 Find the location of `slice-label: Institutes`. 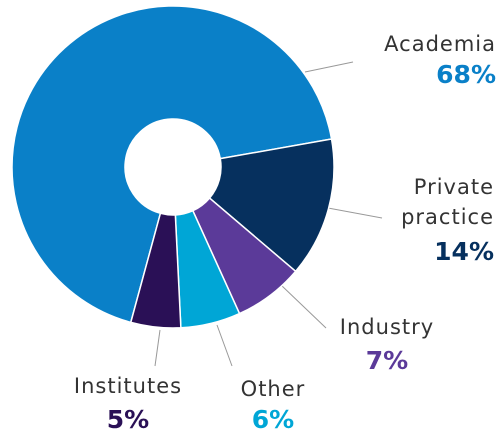

slice-label: Institutes is located at coordinates (128, 386).